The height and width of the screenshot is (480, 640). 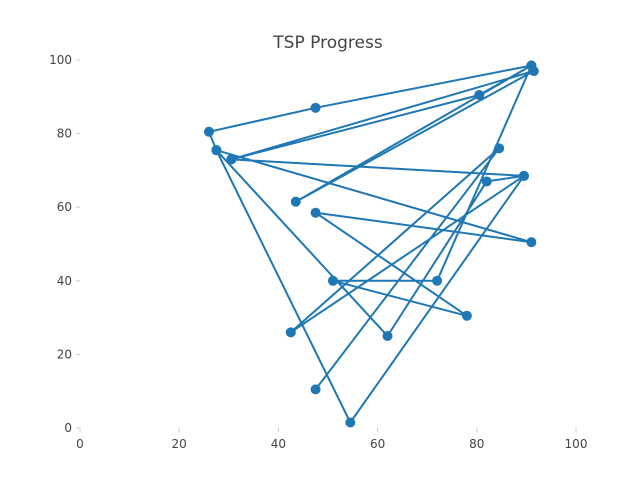 I want to click on y-tick-label: 0, so click(x=68, y=428).